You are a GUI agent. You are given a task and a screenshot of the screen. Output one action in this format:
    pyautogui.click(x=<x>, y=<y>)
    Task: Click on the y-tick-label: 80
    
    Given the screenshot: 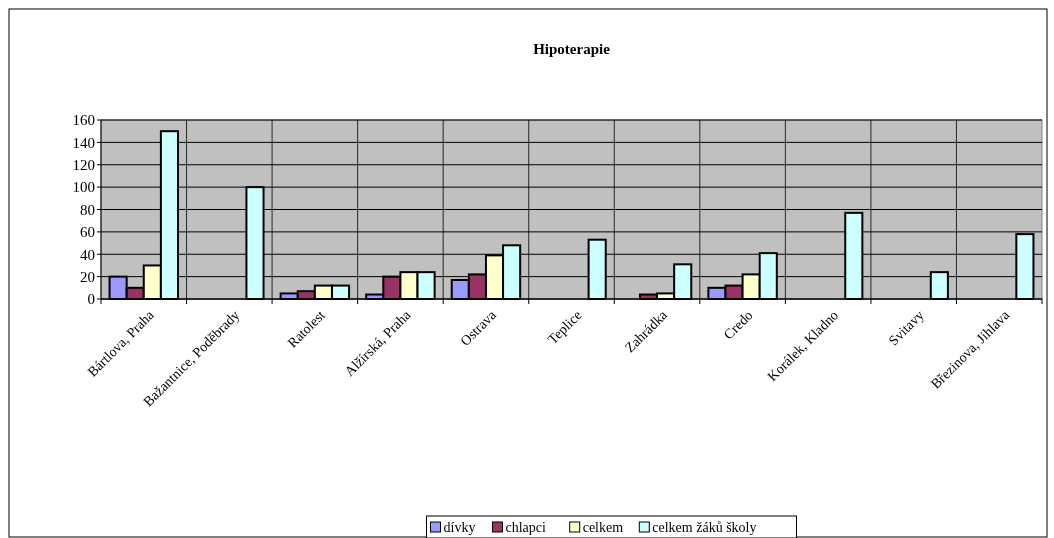 What is the action you would take?
    pyautogui.click(x=87, y=209)
    